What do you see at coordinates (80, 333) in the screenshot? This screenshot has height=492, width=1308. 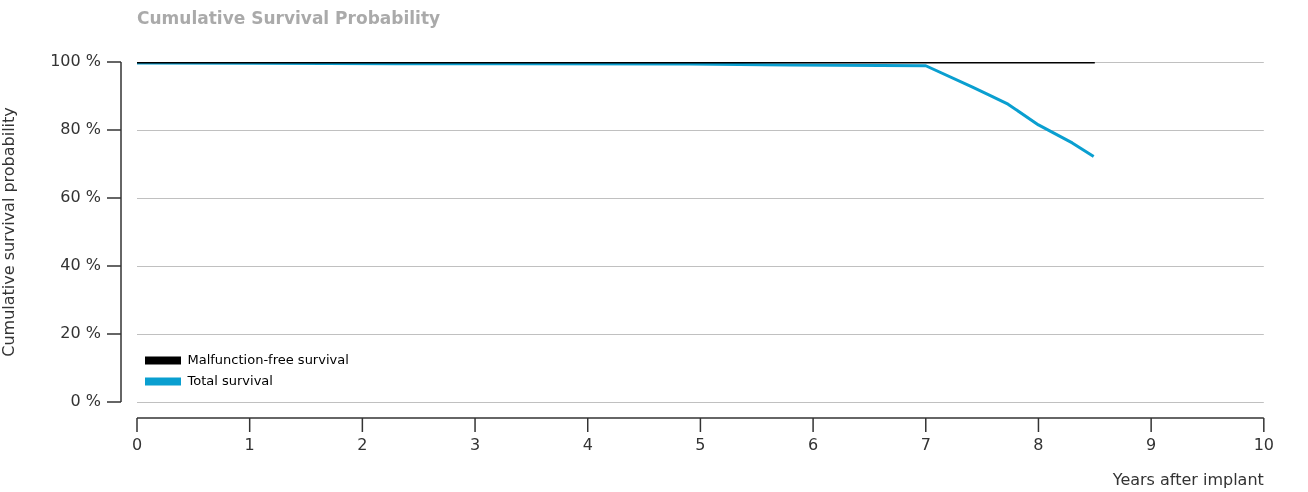 I see `y-tick-label: 20 %` at bounding box center [80, 333].